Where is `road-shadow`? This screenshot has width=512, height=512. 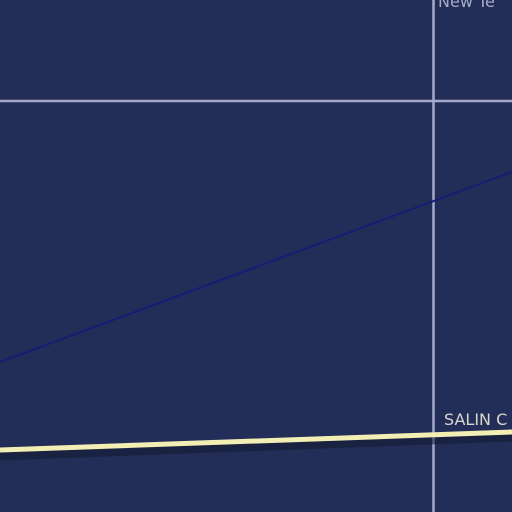
road-shadow is located at coordinates (256, 446).